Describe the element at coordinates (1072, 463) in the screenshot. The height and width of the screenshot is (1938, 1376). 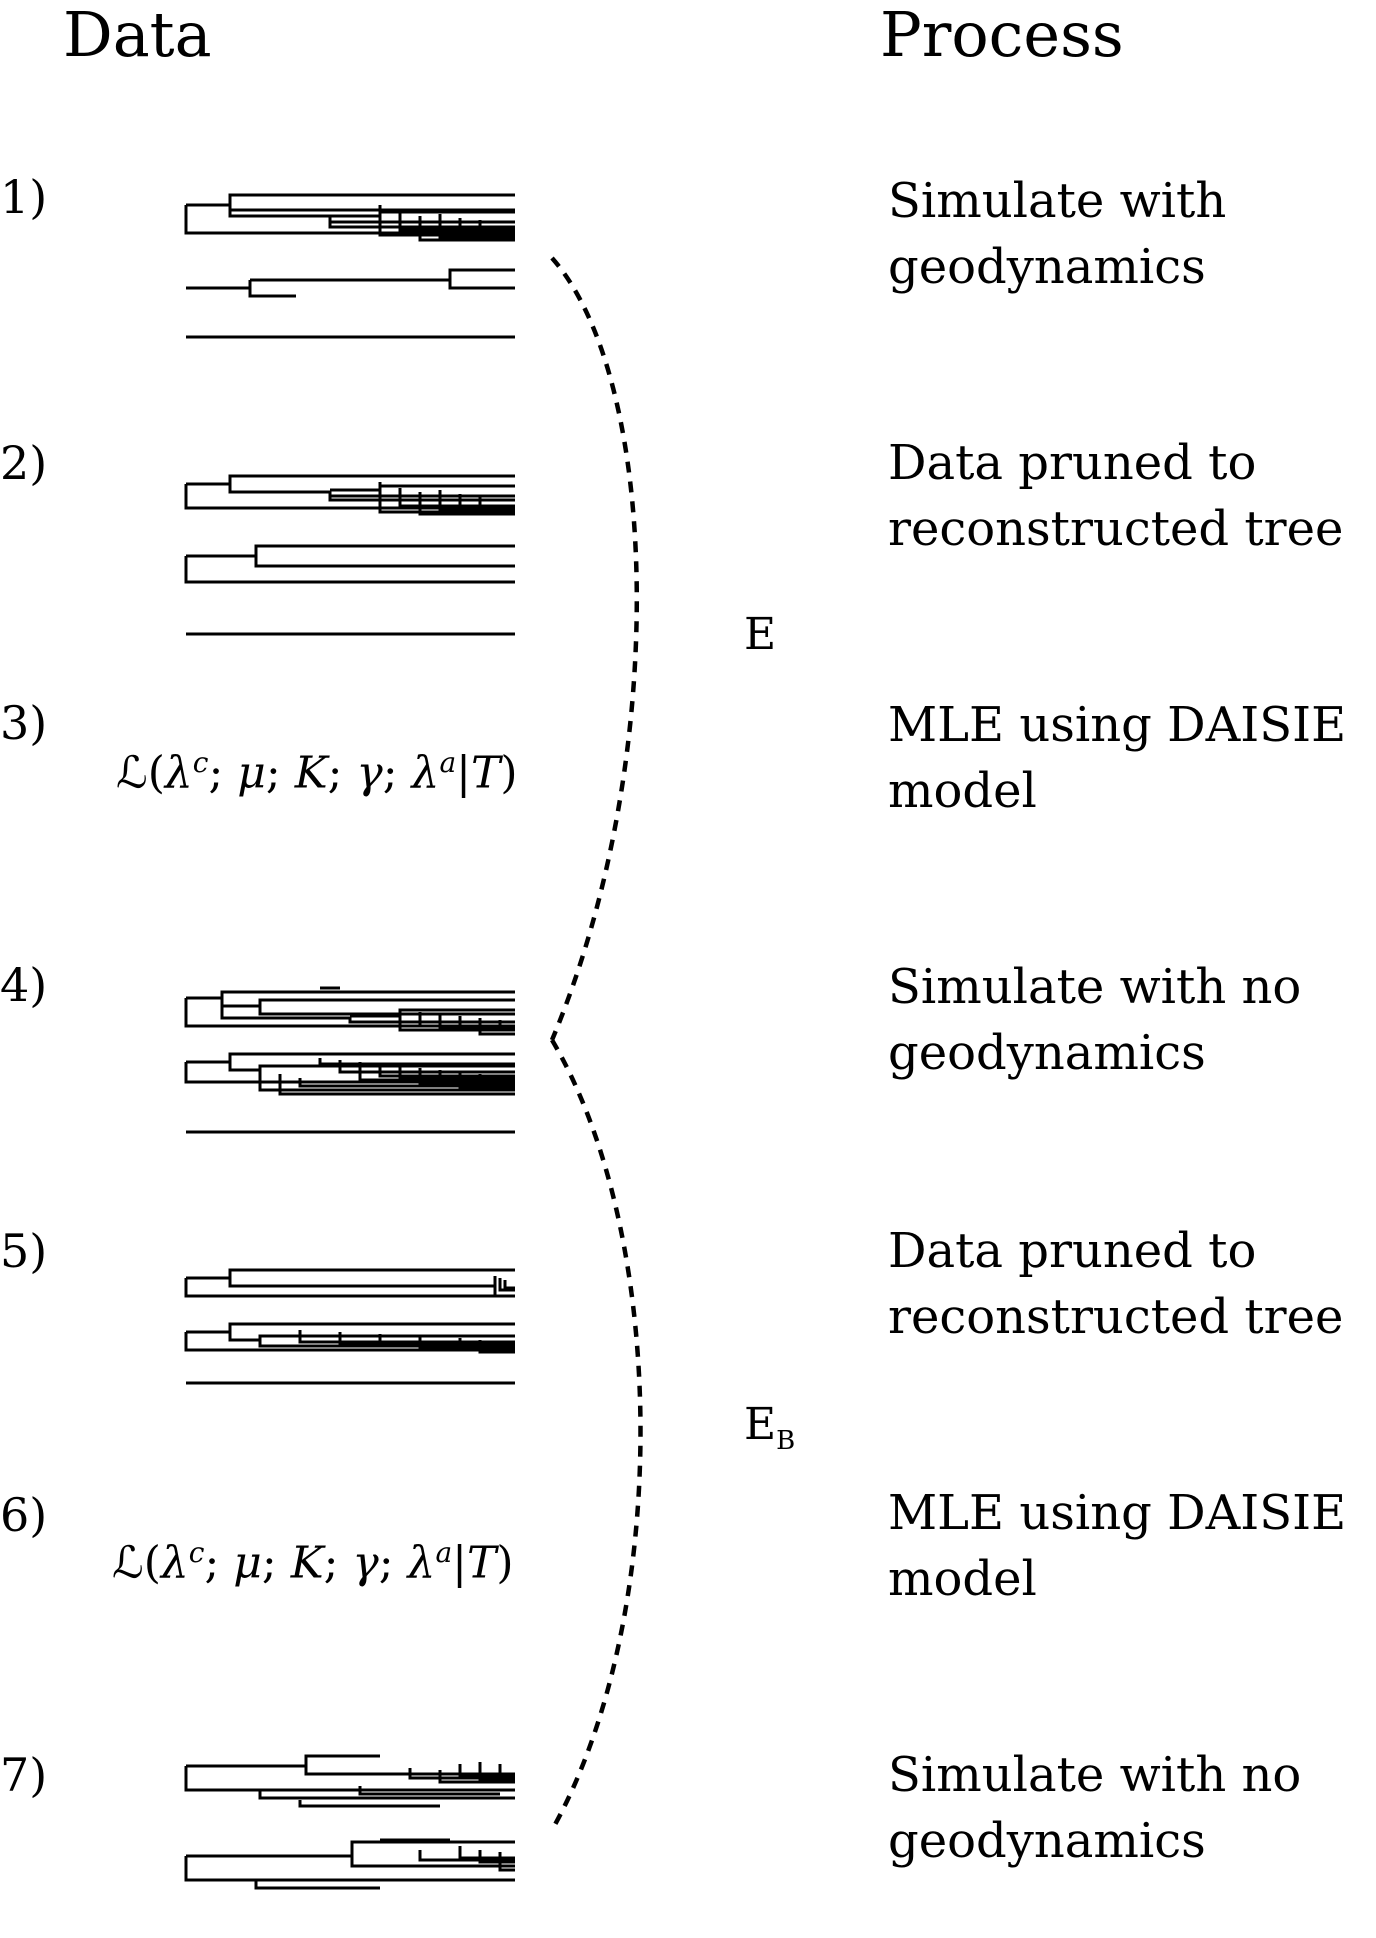
I see `process-step-2-line-1: Data pruned to` at that location.